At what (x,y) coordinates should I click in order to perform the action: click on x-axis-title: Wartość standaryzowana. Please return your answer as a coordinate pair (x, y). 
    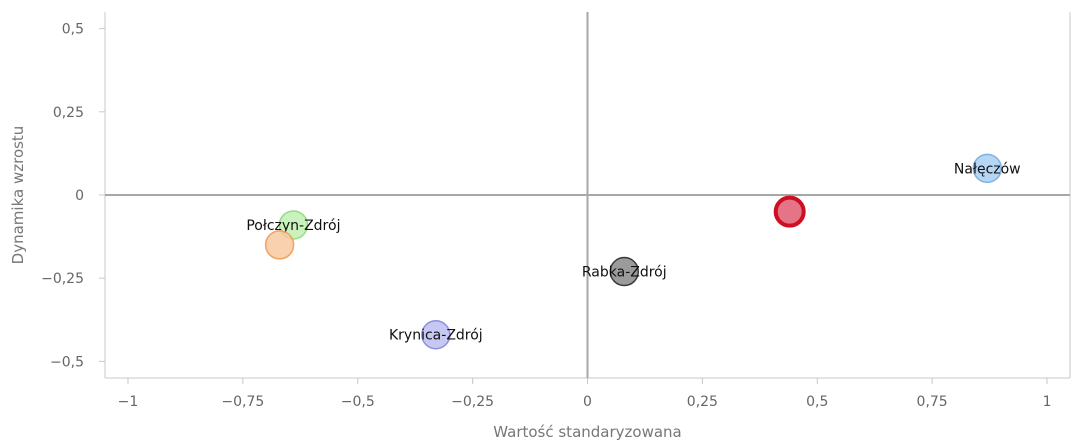
    Looking at the image, I should click on (587, 432).